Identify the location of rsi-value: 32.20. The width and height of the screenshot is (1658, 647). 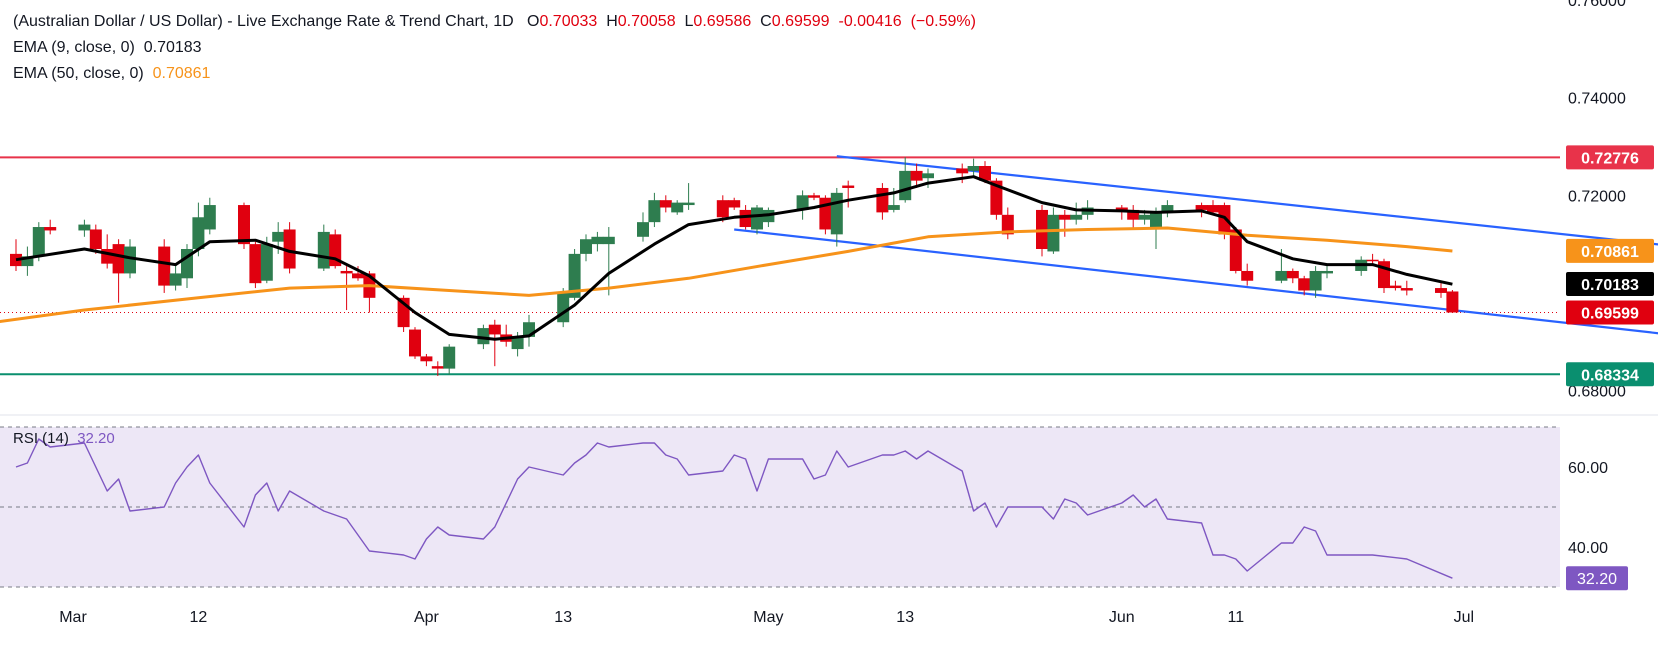
(96, 438).